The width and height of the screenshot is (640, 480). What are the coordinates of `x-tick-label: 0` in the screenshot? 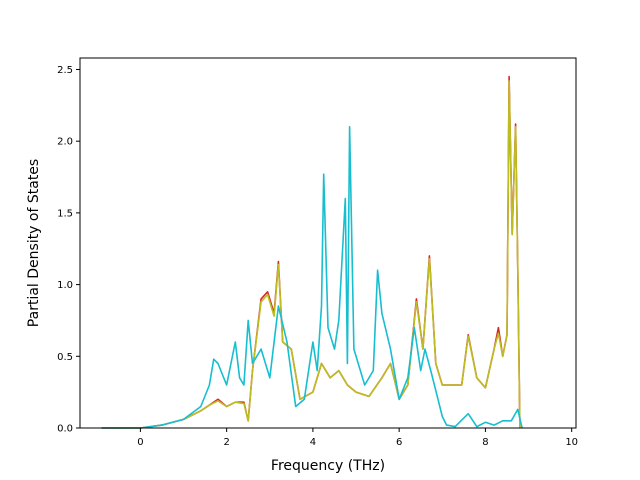 It's located at (140, 442).